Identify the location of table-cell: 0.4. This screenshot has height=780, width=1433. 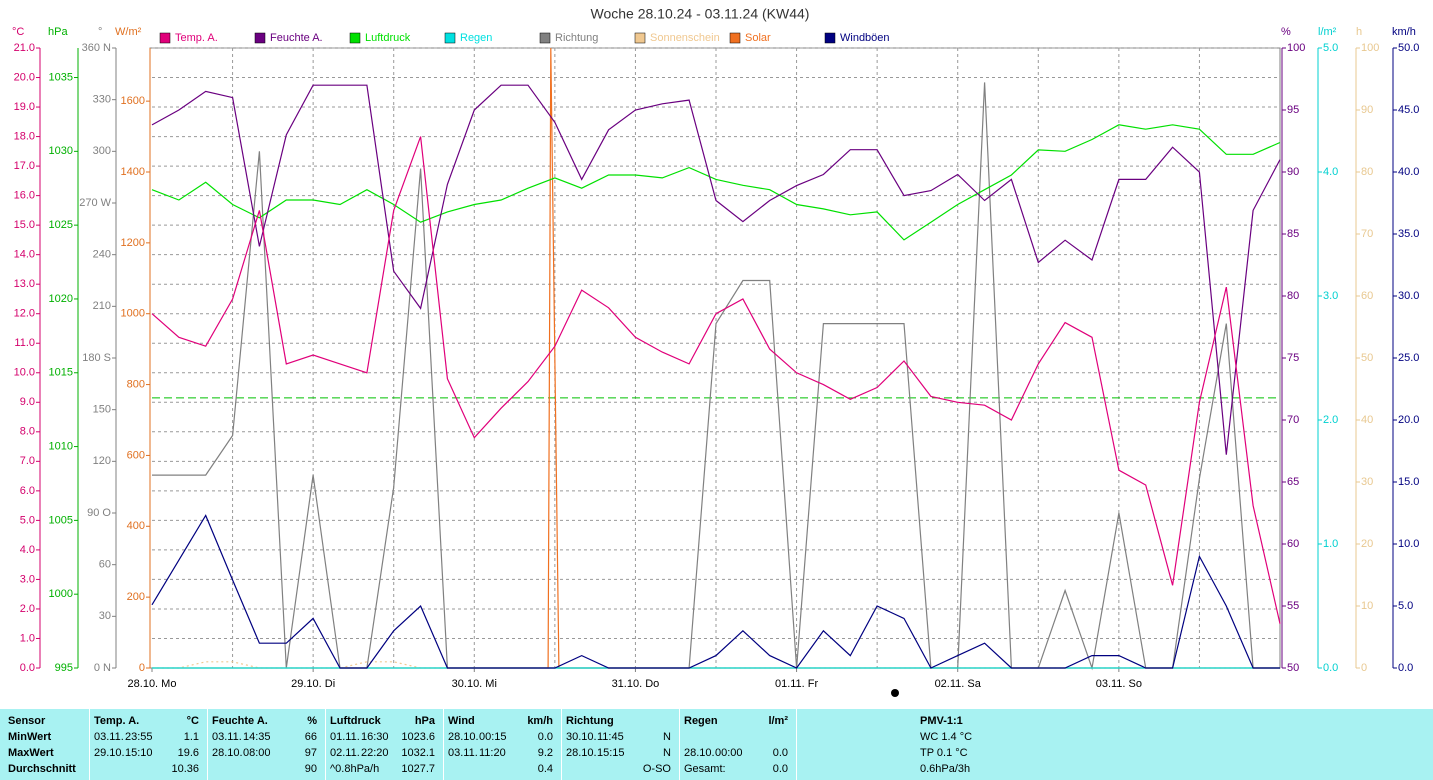
(545, 769).